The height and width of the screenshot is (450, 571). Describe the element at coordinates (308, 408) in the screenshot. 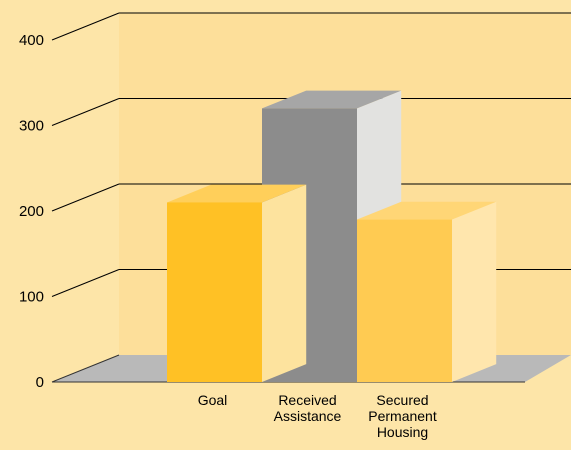

I see `x-tick-label: Received Assistance` at that location.